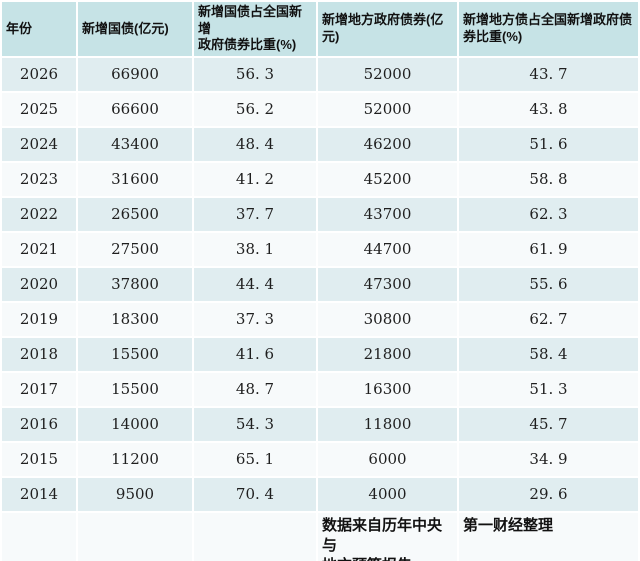  What do you see at coordinates (255, 319) in the screenshot?
I see `value-cell: 37. 3` at bounding box center [255, 319].